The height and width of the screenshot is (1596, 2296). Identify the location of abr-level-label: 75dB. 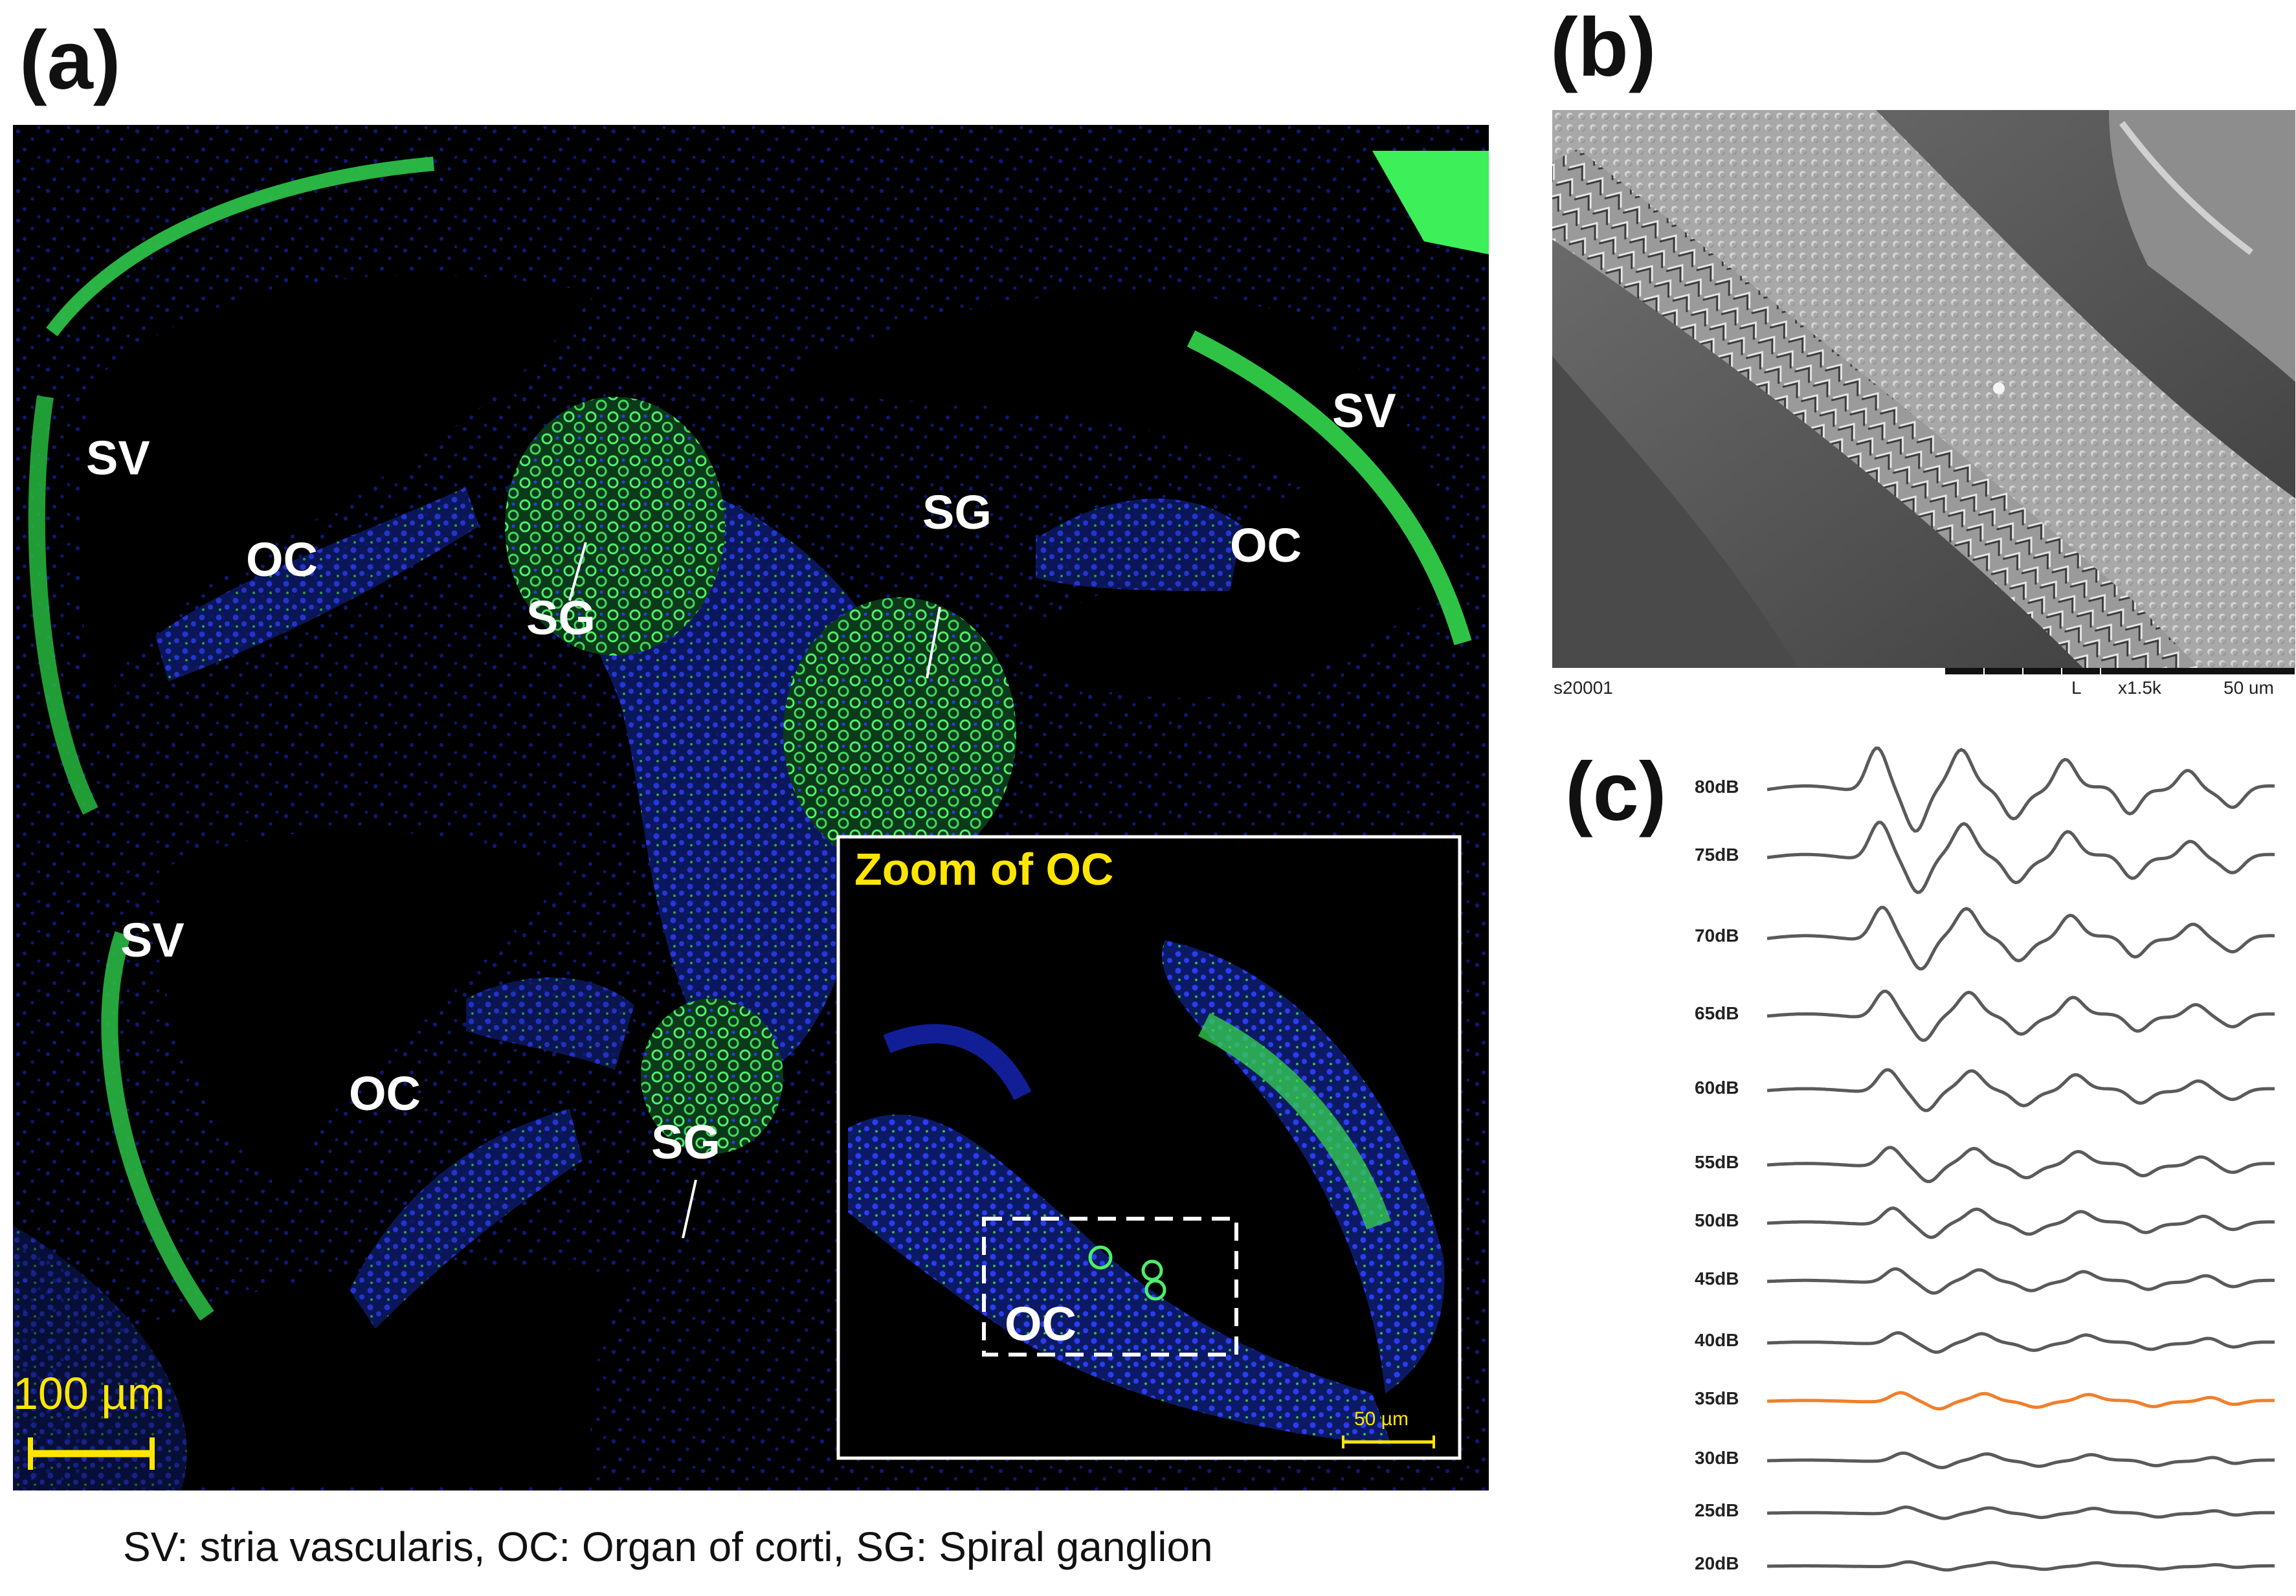
(1717, 855).